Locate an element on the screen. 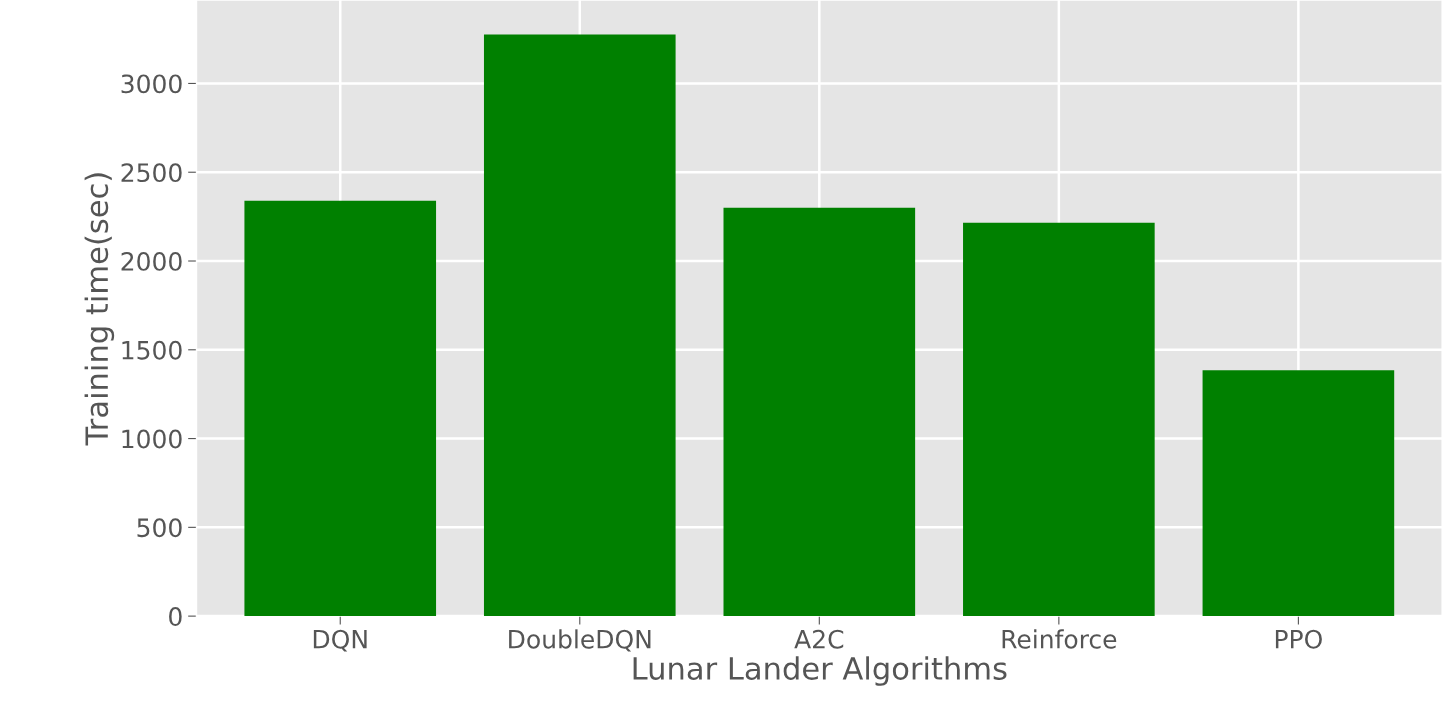 The height and width of the screenshot is (709, 1445). y-tick-label: 2000 is located at coordinates (151, 261).